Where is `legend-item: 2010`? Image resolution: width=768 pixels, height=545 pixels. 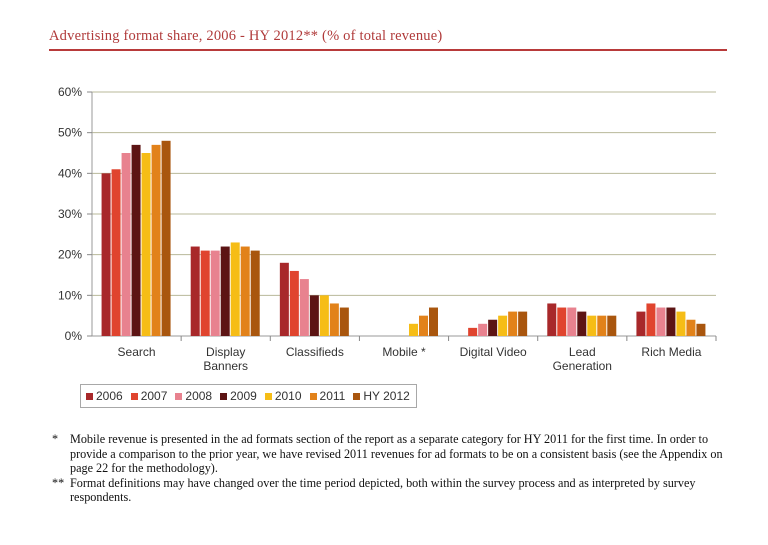 legend-item: 2010 is located at coordinates (283, 396).